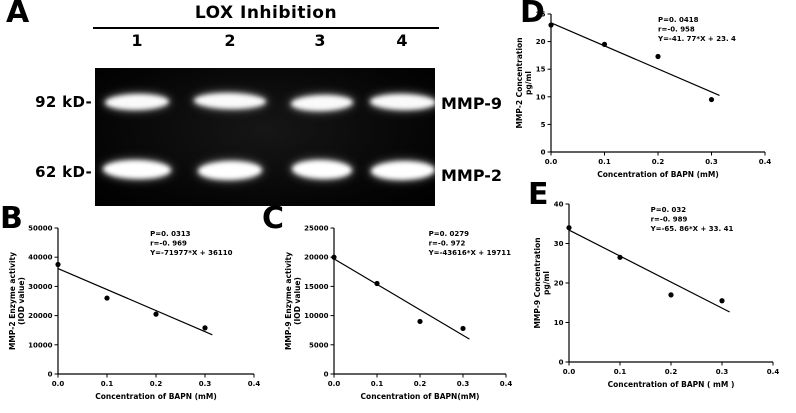 Image resolution: width=796 pixels, height=413 pixels. Describe the element at coordinates (63, 172) in the screenshot. I see `marker-62kd: 62 kD-` at that location.